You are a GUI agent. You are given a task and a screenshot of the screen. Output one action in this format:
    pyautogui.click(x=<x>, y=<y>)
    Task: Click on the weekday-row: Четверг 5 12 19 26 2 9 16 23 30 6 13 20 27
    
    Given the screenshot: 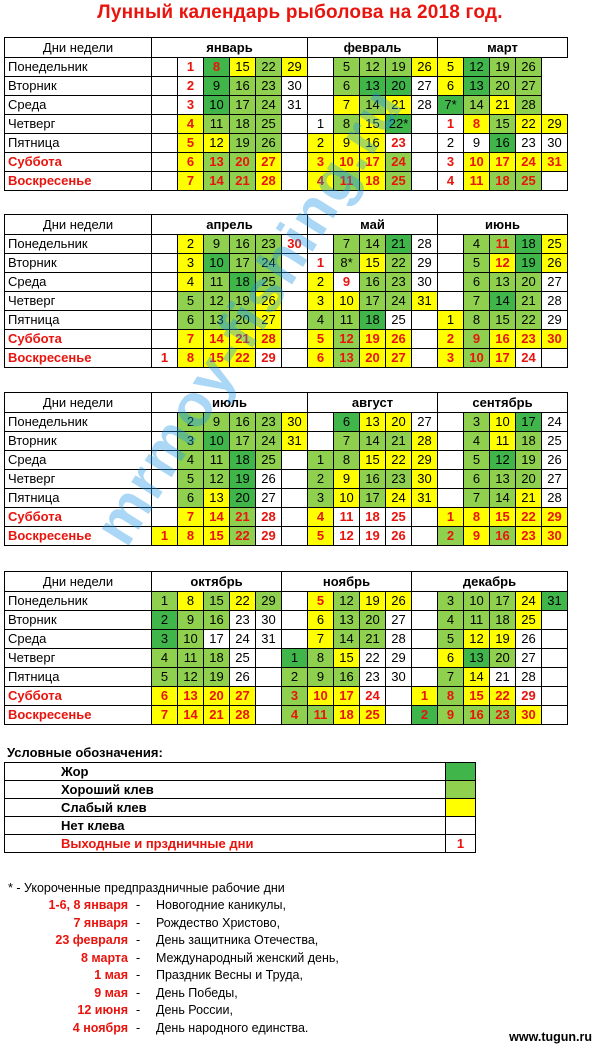 What is the action you would take?
    pyautogui.click(x=286, y=479)
    